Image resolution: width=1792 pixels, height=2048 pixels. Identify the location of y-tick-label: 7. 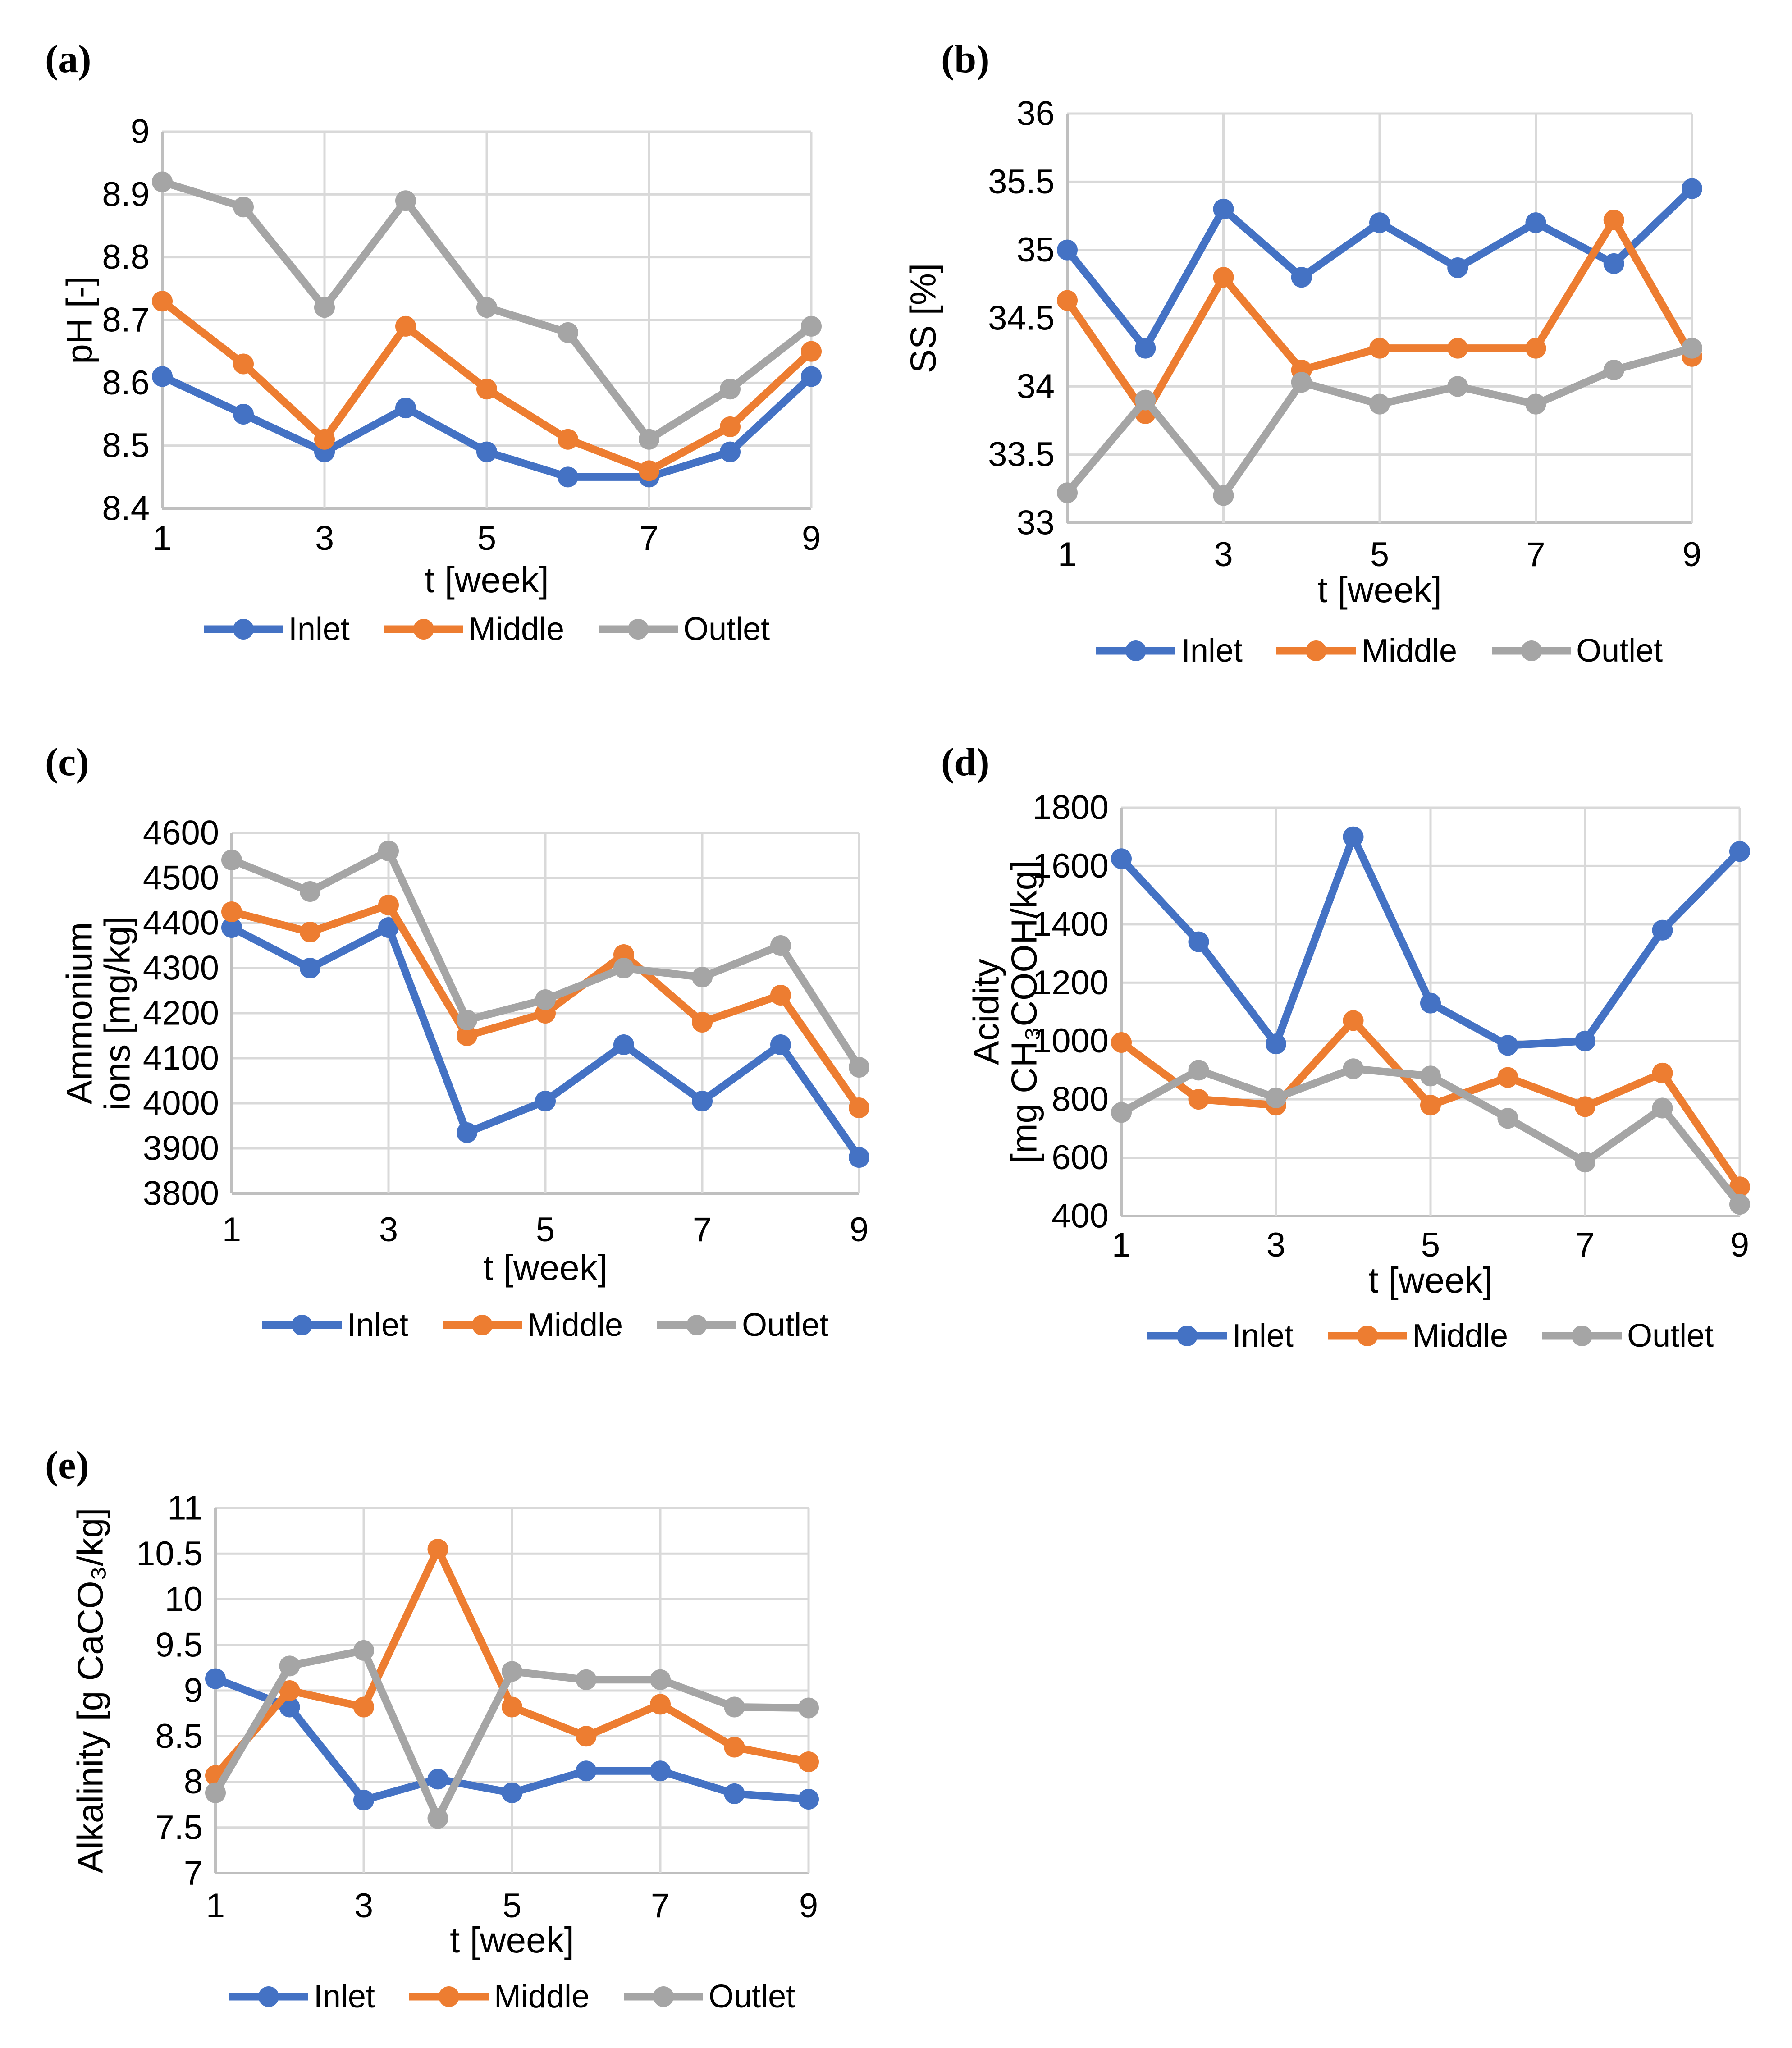
(193, 1873).